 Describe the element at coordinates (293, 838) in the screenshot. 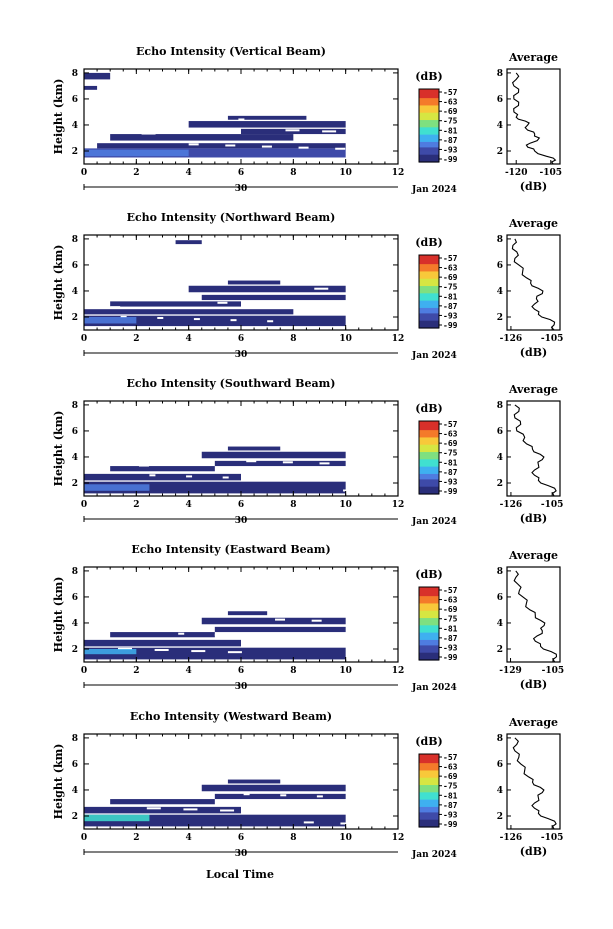

I see `x-tick-label: 8` at that location.